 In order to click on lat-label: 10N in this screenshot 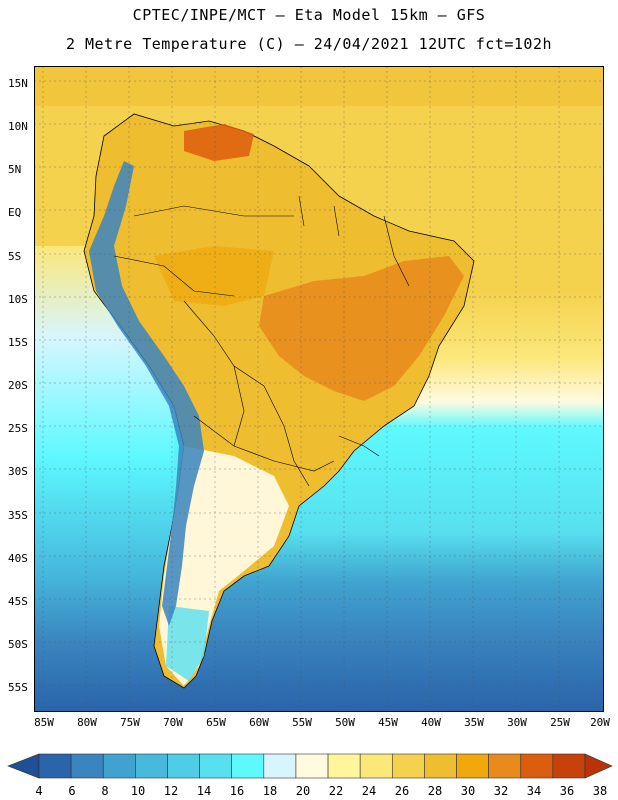, I will do `click(18, 126)`.